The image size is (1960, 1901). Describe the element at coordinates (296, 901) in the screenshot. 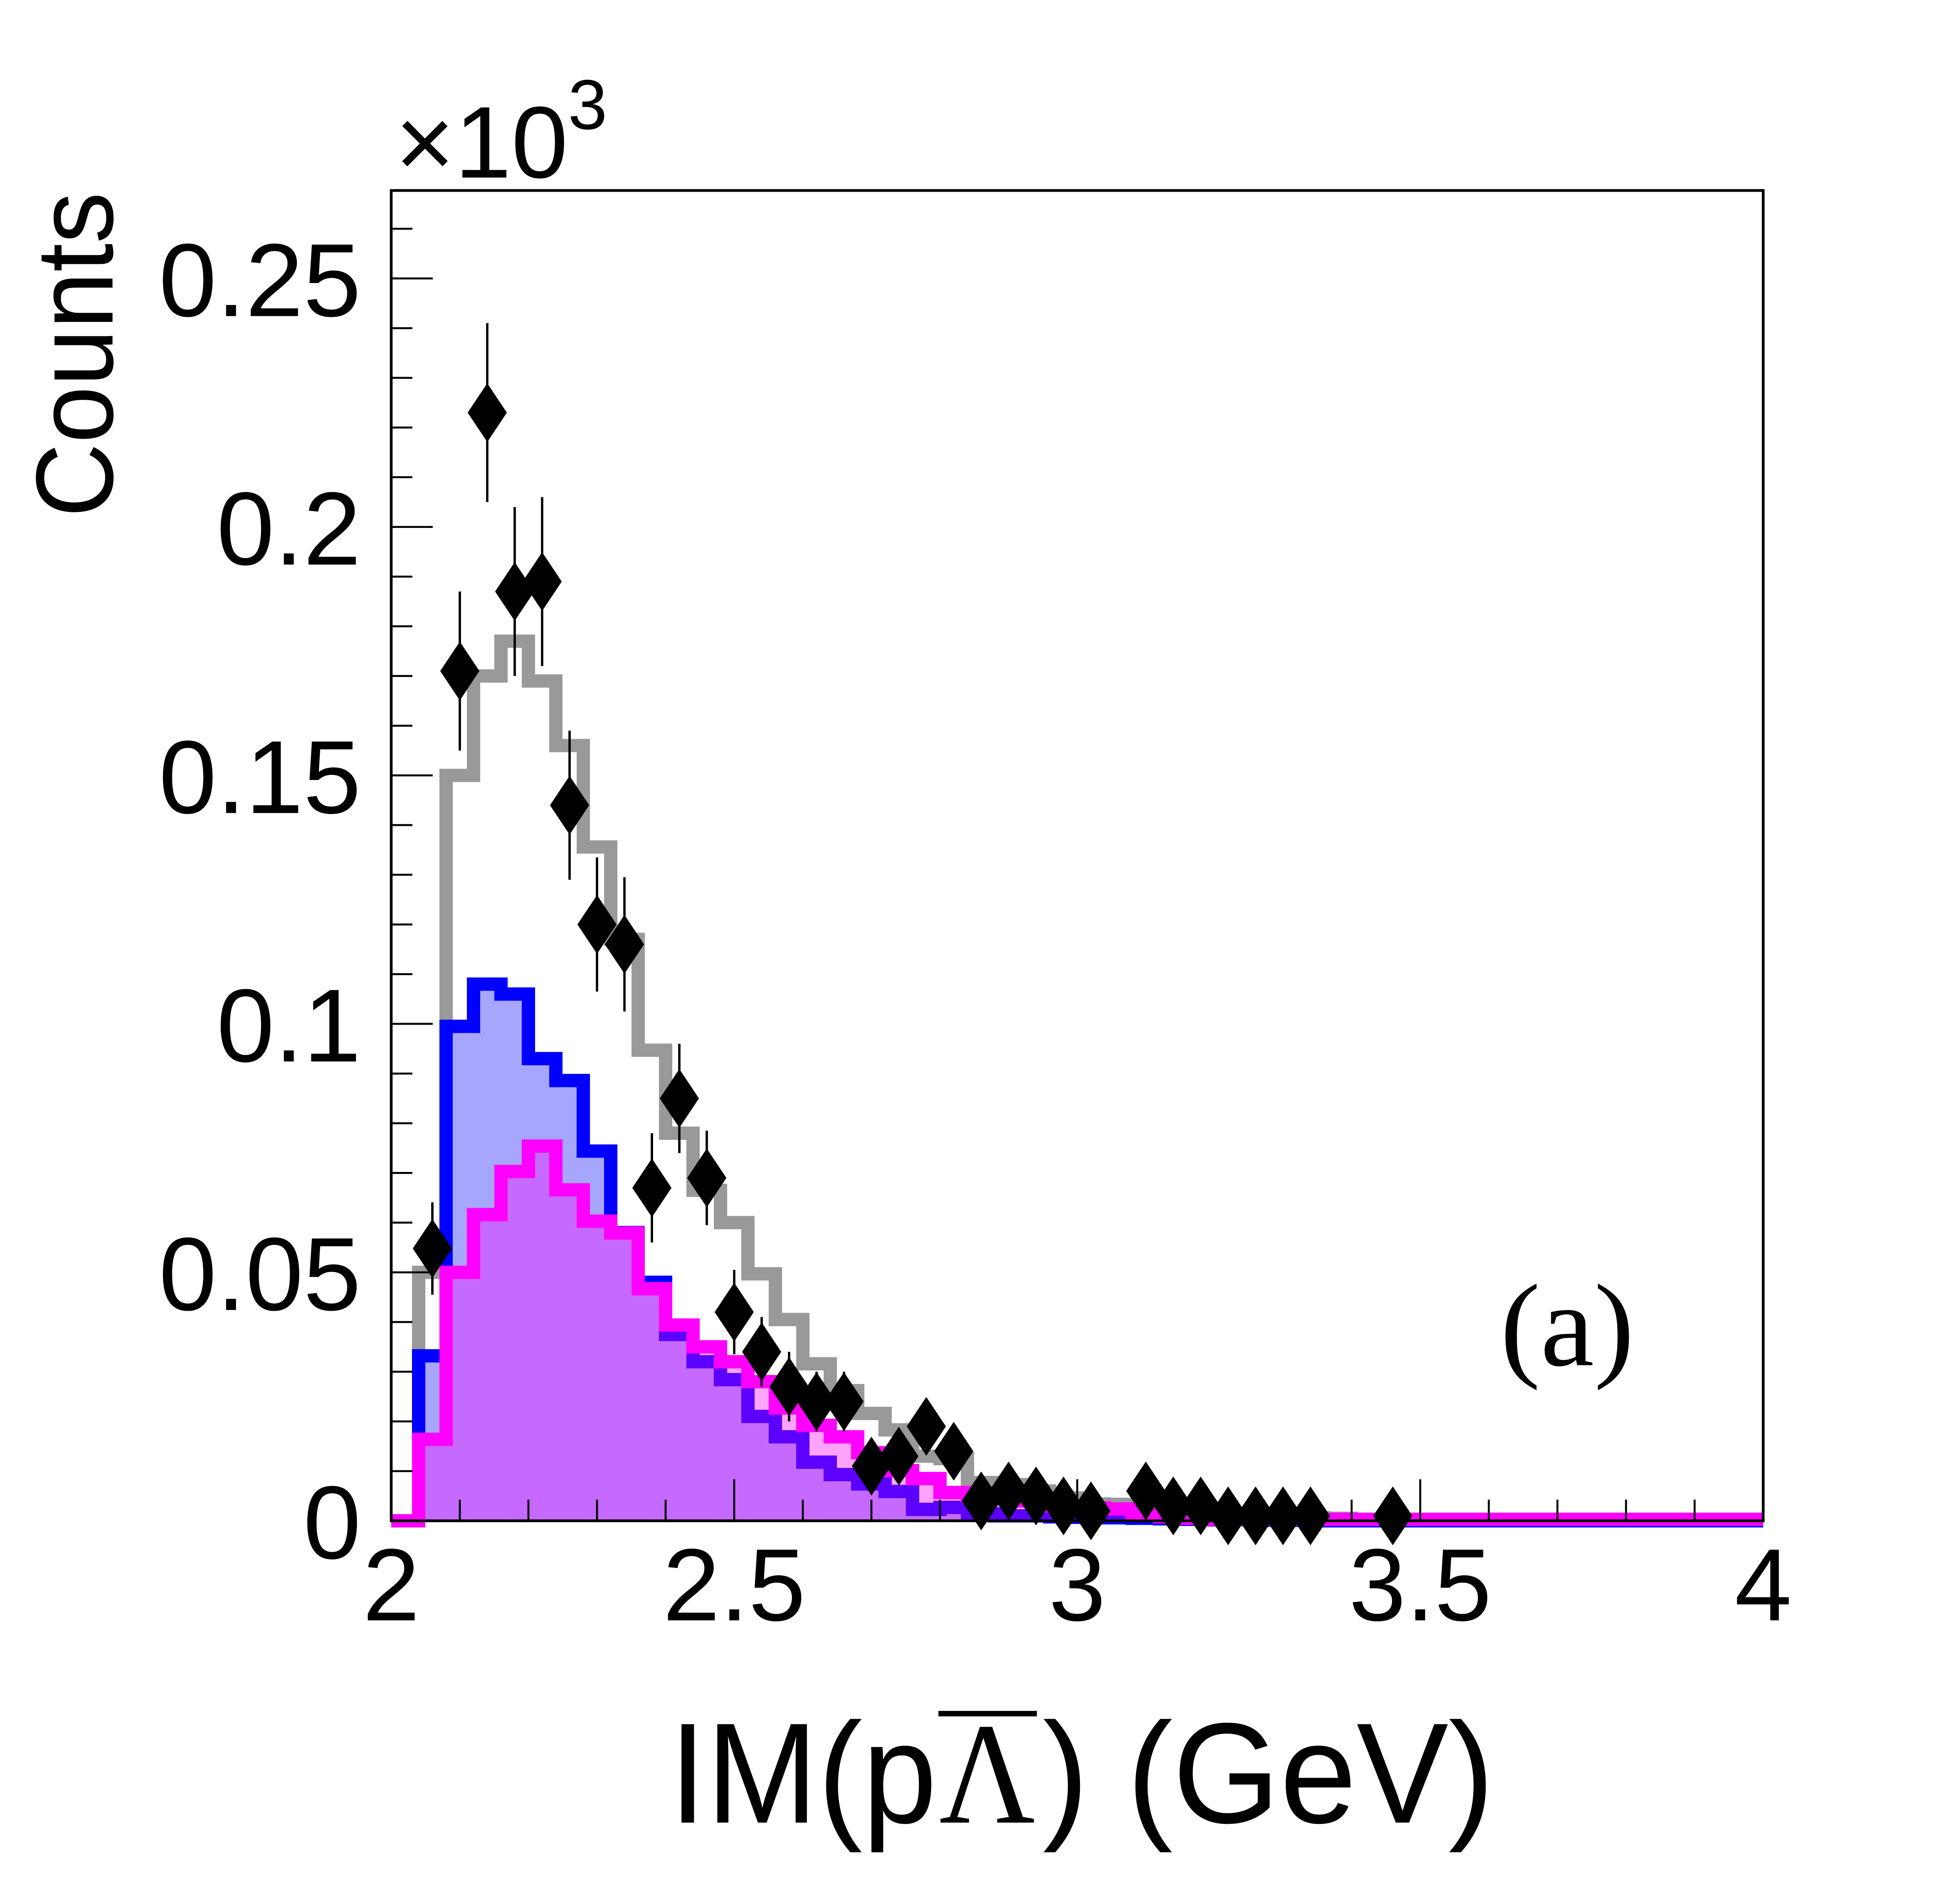

I see `y-axis-ticks: 0 0.05 0.1 0.15 0.2 0.25` at that location.